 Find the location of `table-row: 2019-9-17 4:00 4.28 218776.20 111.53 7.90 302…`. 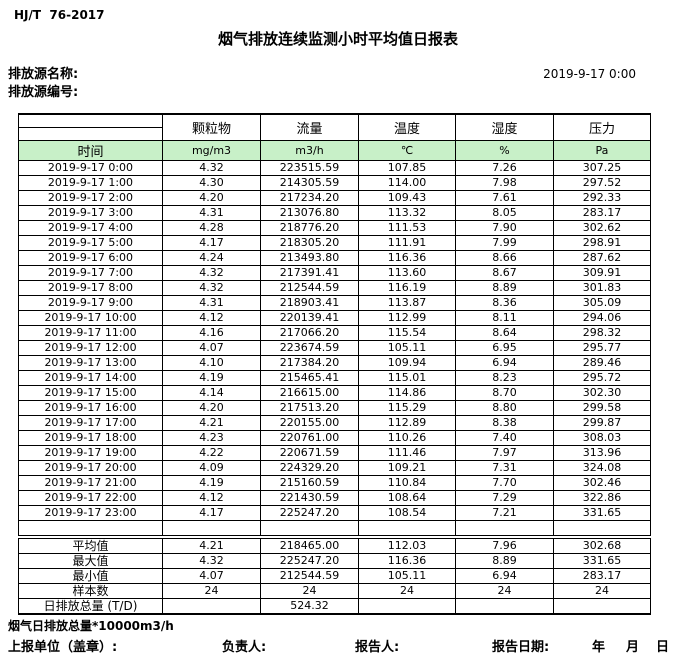

table-row: 2019-9-17 4:00 4.28 218776.20 111.53 7.90 302… is located at coordinates (334, 228).